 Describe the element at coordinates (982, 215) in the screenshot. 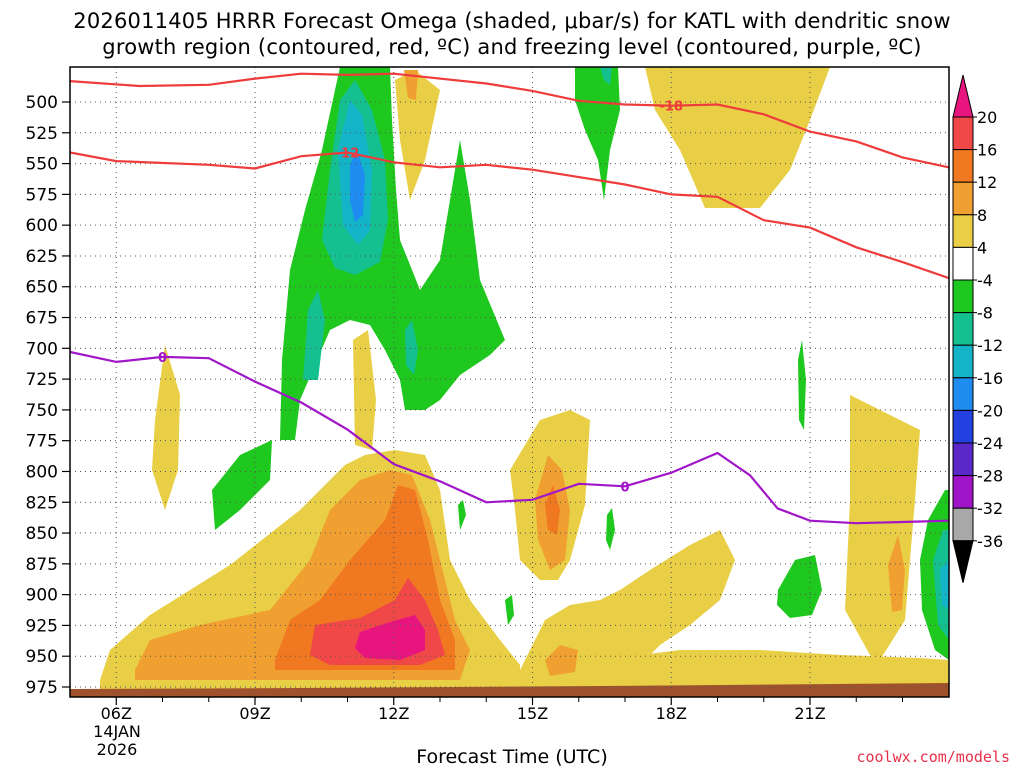

I see `colorbar-label: 8` at that location.